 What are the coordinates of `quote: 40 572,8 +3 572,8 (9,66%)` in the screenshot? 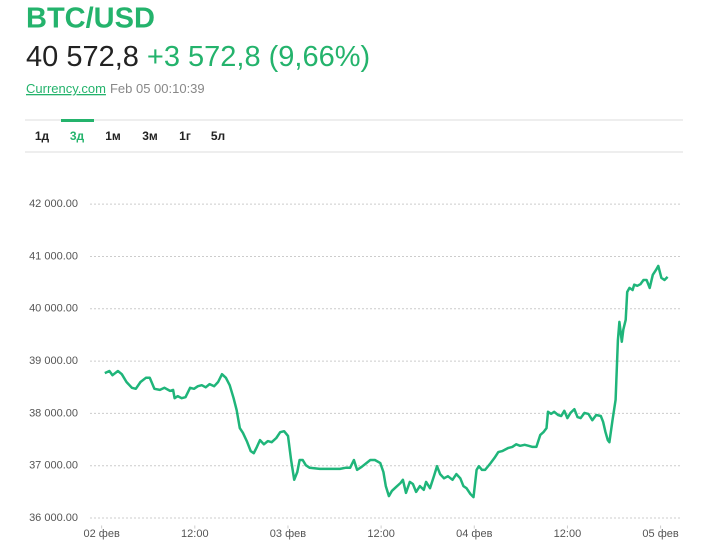 It's located at (198, 57).